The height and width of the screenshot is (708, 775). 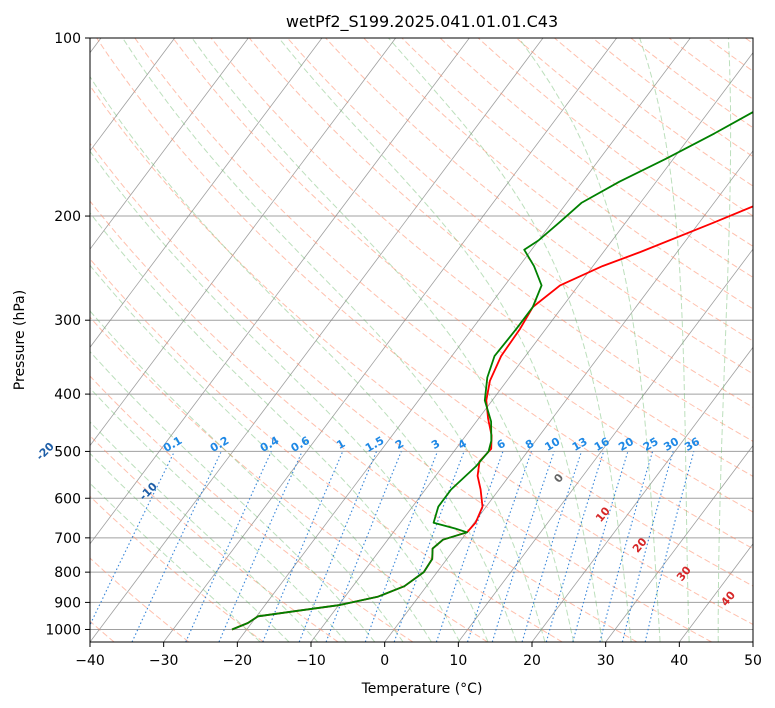 What do you see at coordinates (238, 661) in the screenshot?
I see `x-tick-label: −20` at bounding box center [238, 661].